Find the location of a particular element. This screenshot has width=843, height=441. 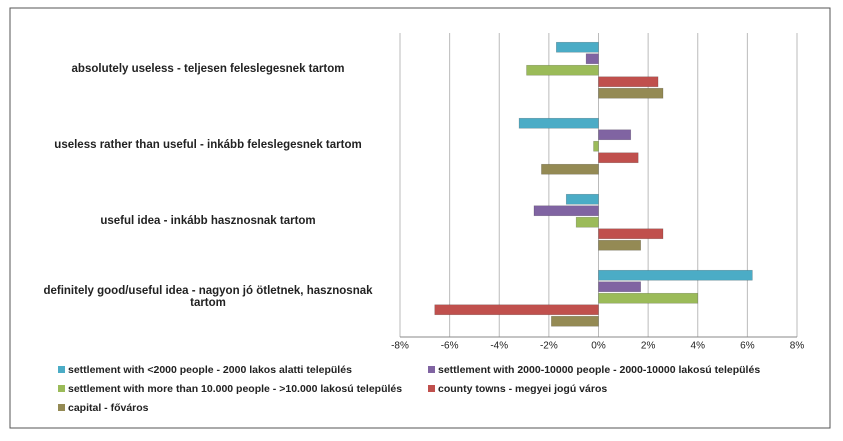

x-tick-label: 0% is located at coordinates (598, 346).